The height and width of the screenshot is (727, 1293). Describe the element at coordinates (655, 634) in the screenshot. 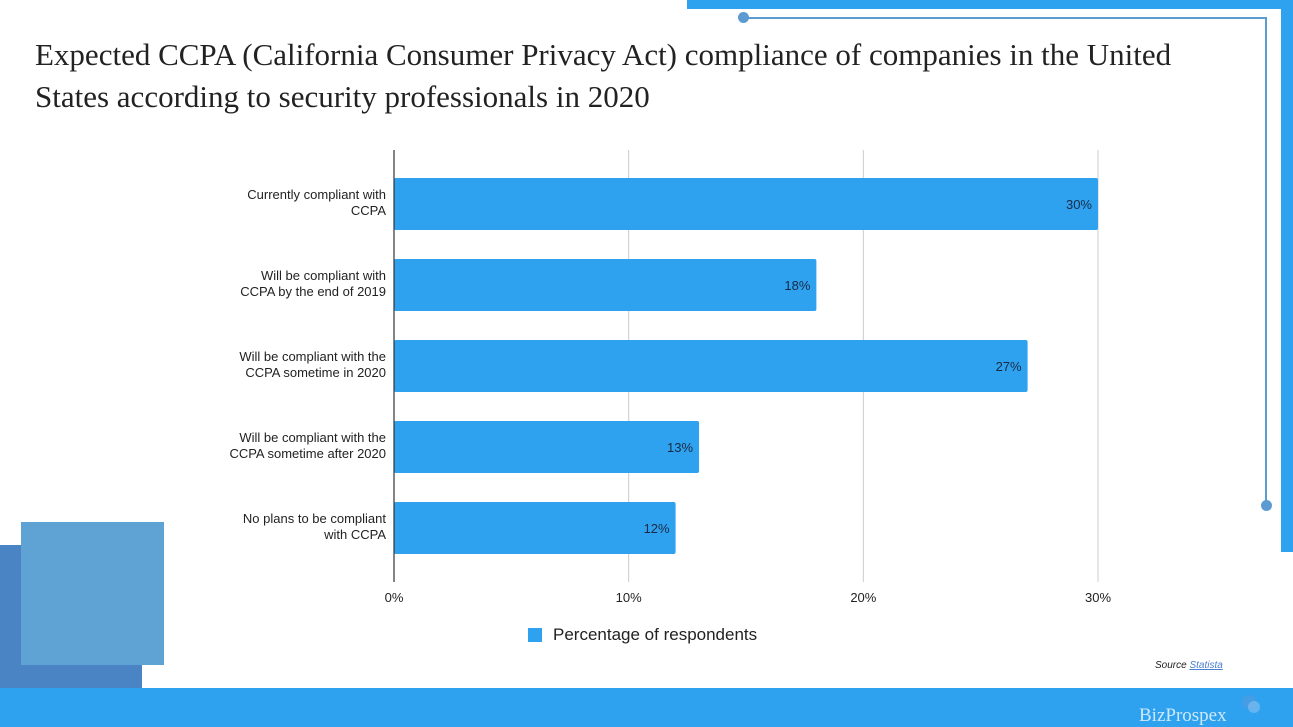

I see `legend-label: Percentage of respondents` at that location.